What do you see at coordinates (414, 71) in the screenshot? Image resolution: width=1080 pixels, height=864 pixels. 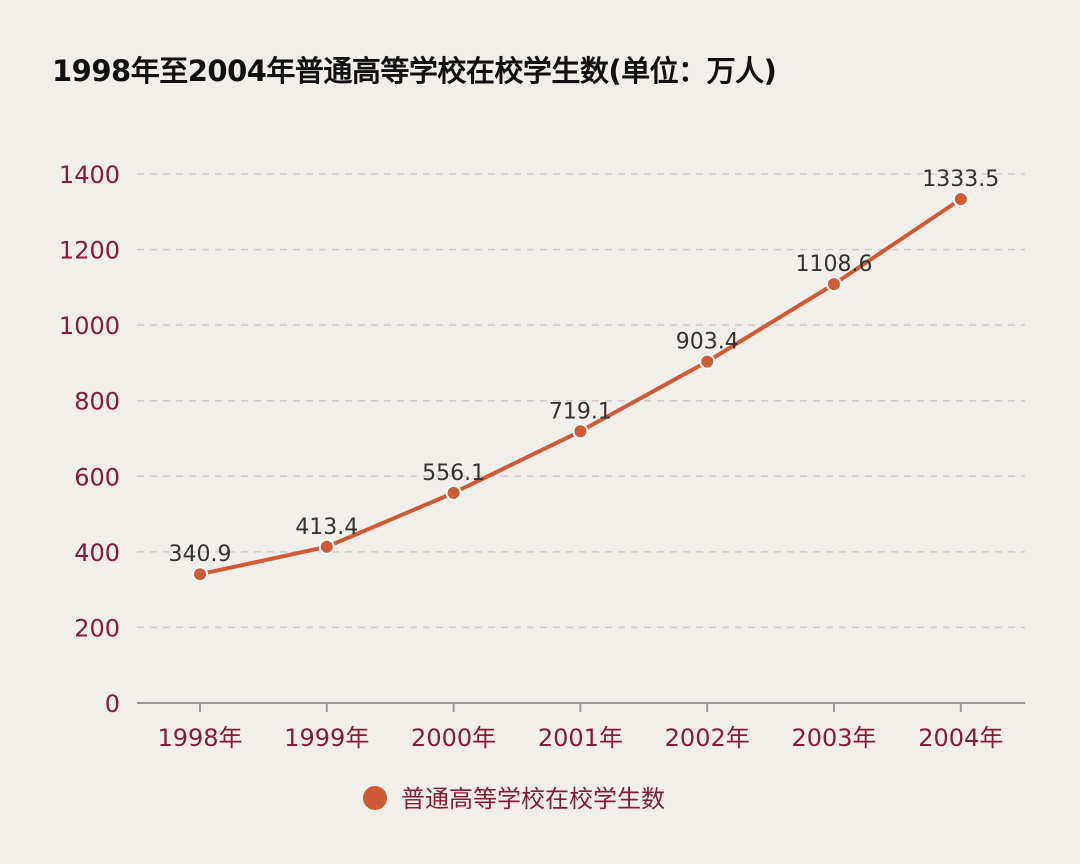 I see `chart-title: 1998年至2004年普通高等学校在校学生数(单位：万人)` at bounding box center [414, 71].